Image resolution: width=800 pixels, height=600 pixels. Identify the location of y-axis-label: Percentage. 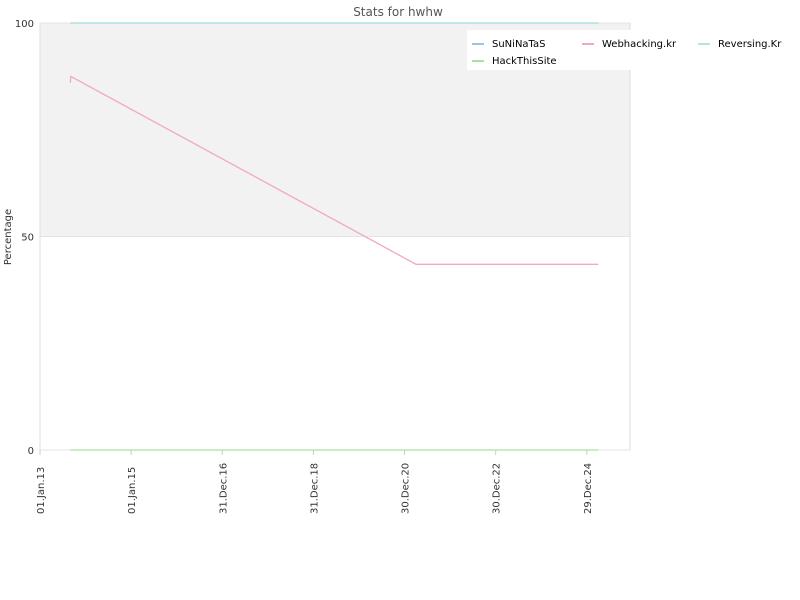
(8, 237).